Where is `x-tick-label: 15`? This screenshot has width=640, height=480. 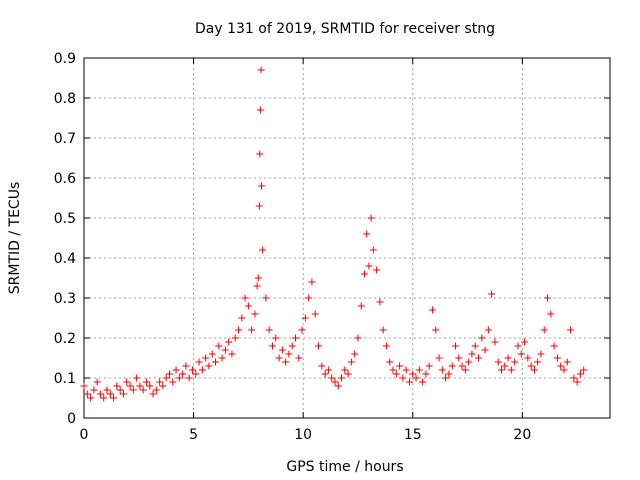
x-tick-label: 15 is located at coordinates (413, 435).